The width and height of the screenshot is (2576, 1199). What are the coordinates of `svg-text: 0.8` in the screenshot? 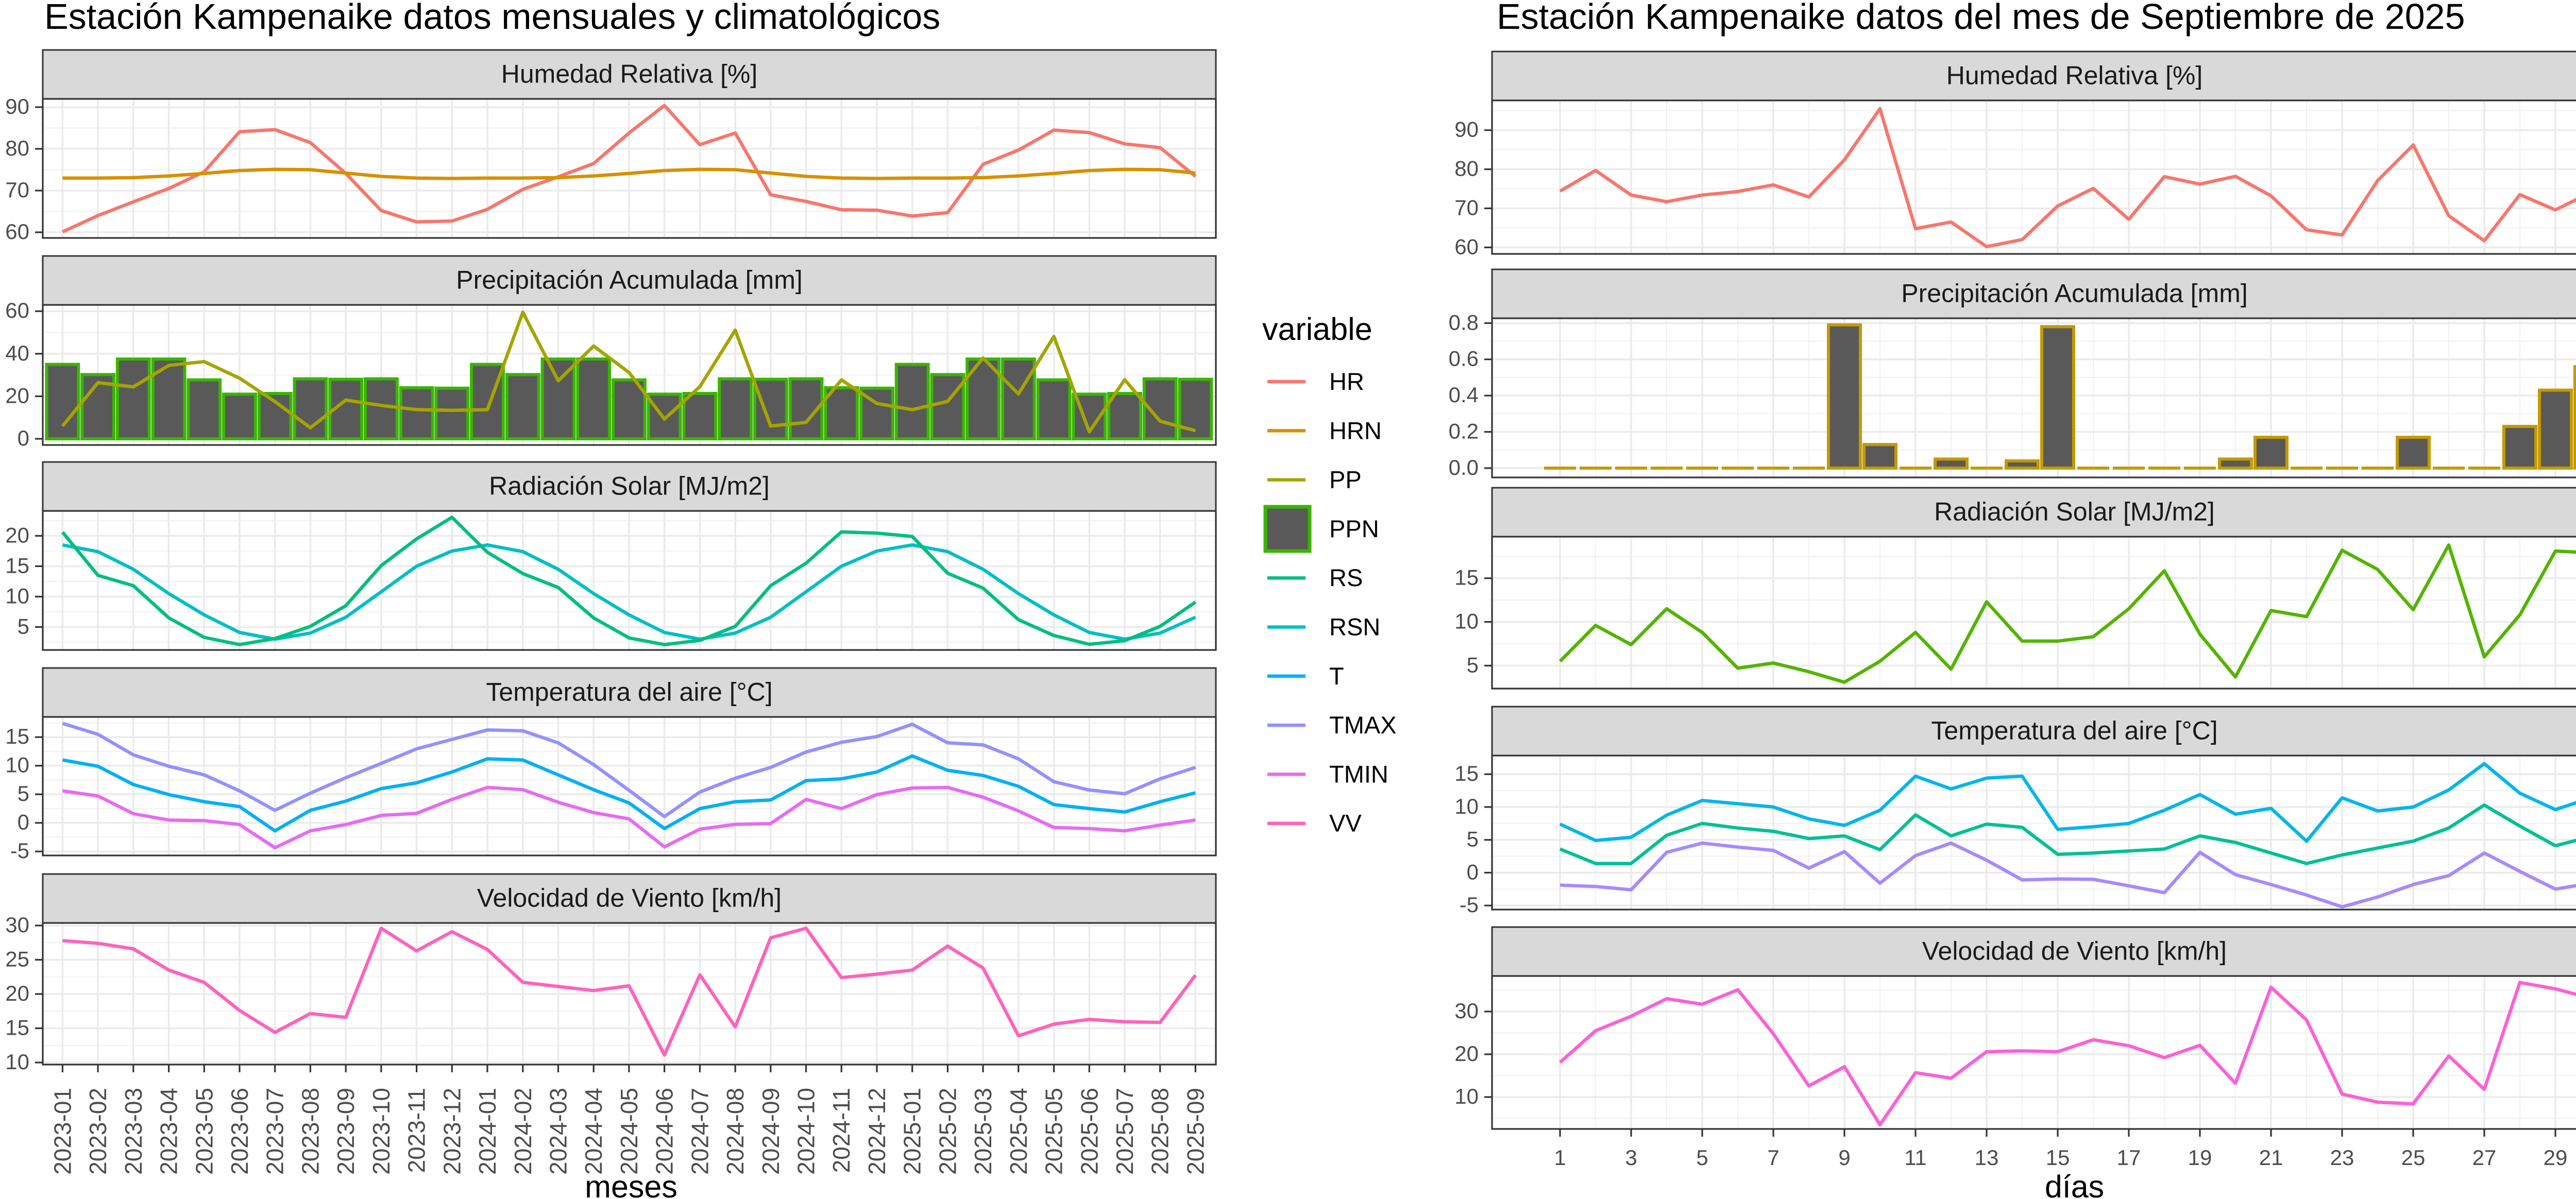 It's located at (1464, 322).